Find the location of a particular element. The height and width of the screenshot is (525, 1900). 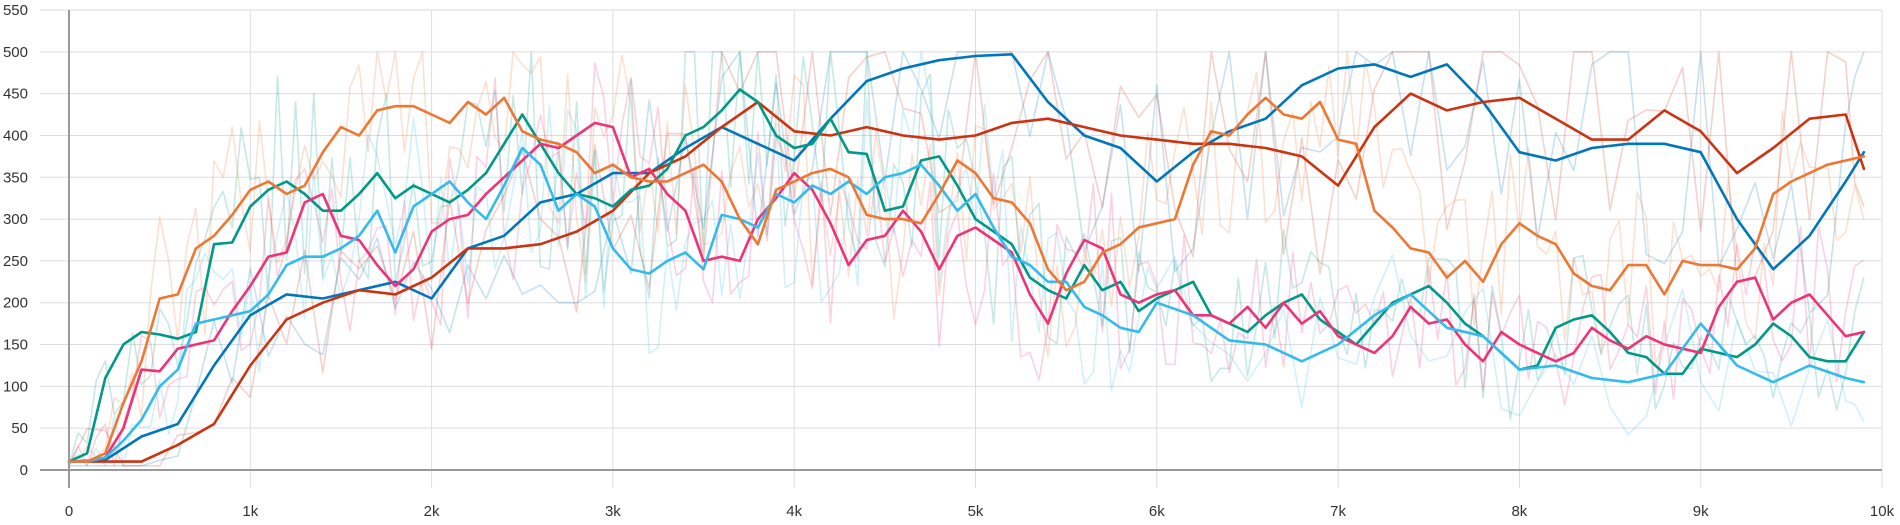

x-tick-label: 9k is located at coordinates (1701, 511).